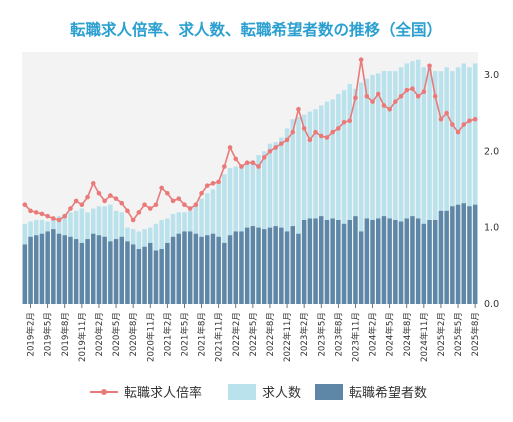 This screenshot has width=513, height=422. I want to click on x-tick-label: 2024年5月, so click(390, 334).